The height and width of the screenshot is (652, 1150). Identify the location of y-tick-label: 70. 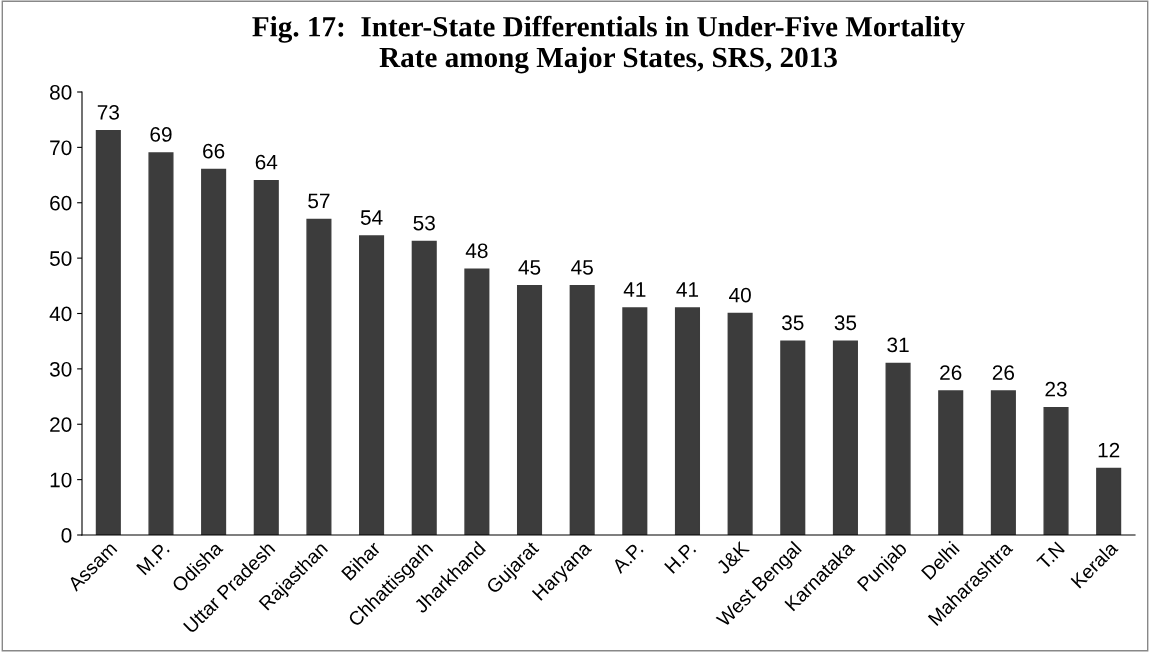
(61, 148).